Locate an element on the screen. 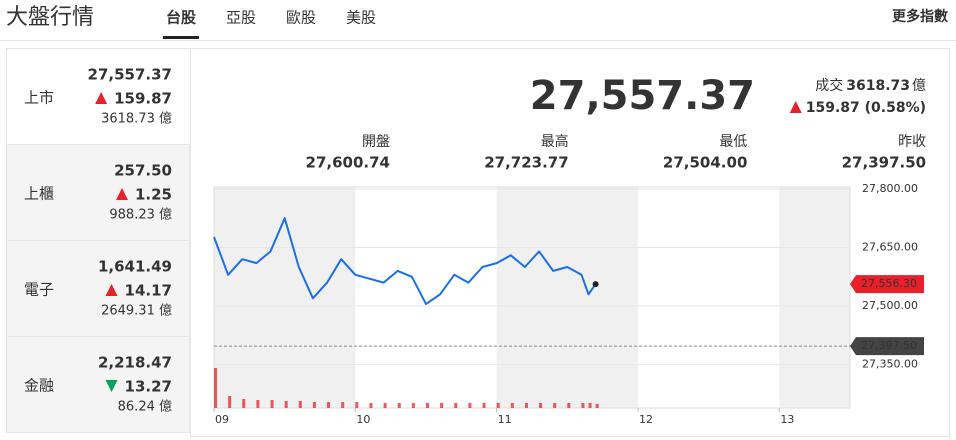 The image size is (956, 440). prev-close-tag-bg is located at coordinates (887, 346).